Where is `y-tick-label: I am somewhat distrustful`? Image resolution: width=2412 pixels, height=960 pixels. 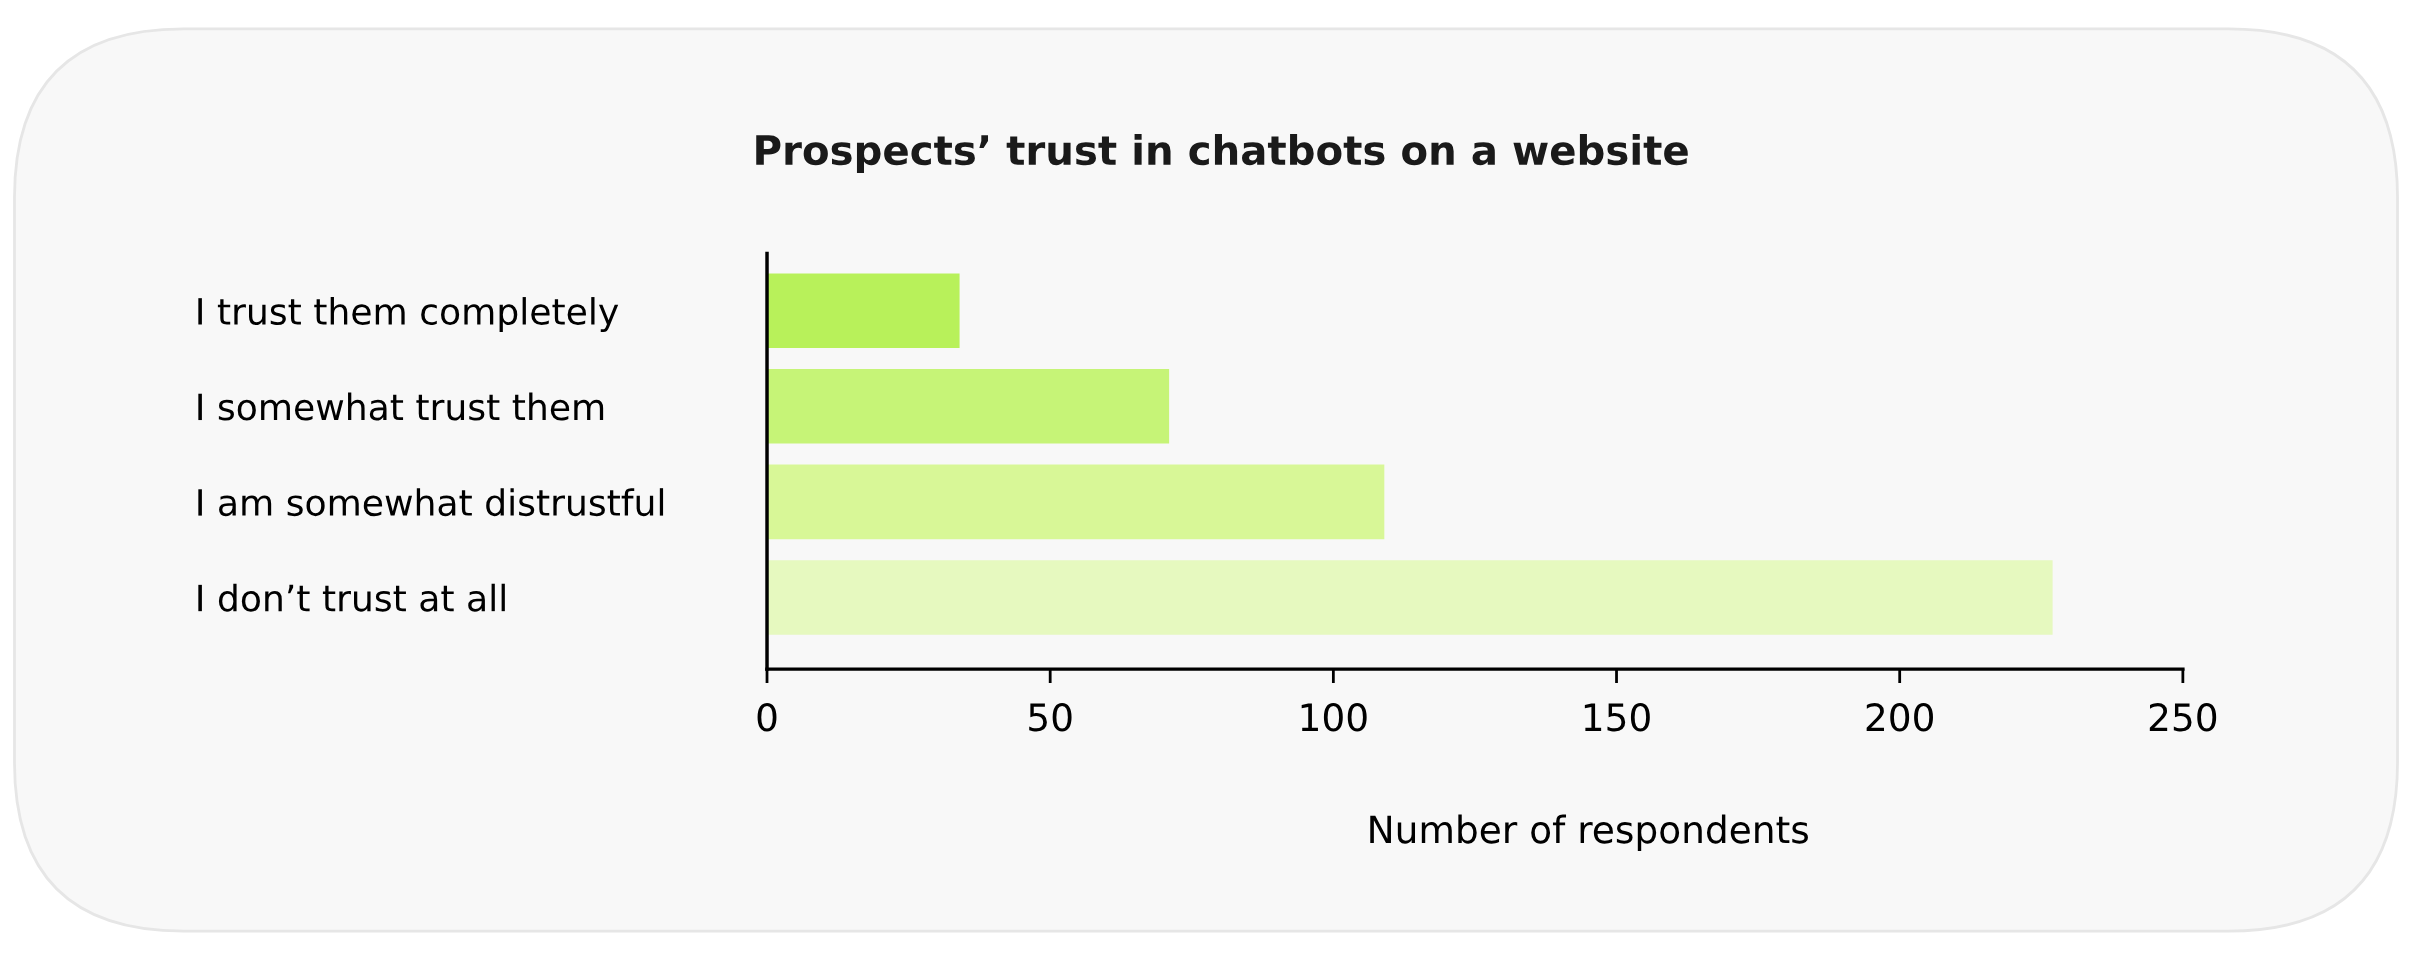
y-tick-label: I am somewhat distrustful is located at coordinates (431, 502).